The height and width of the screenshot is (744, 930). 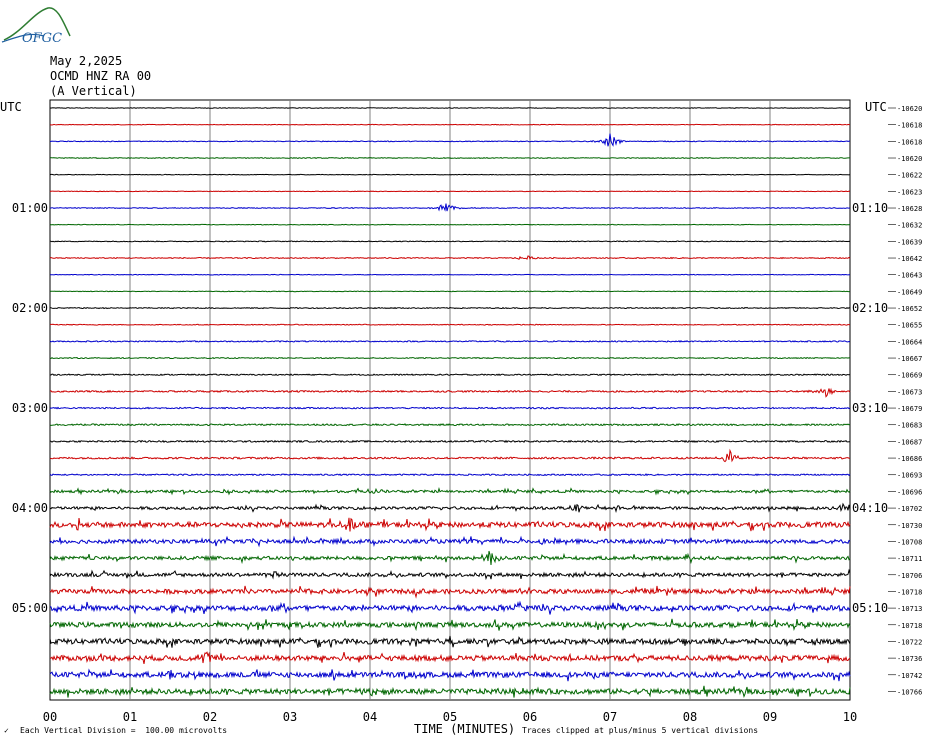 What do you see at coordinates (870, 308) in the screenshot?
I see `hour-label-right: 02:10` at bounding box center [870, 308].